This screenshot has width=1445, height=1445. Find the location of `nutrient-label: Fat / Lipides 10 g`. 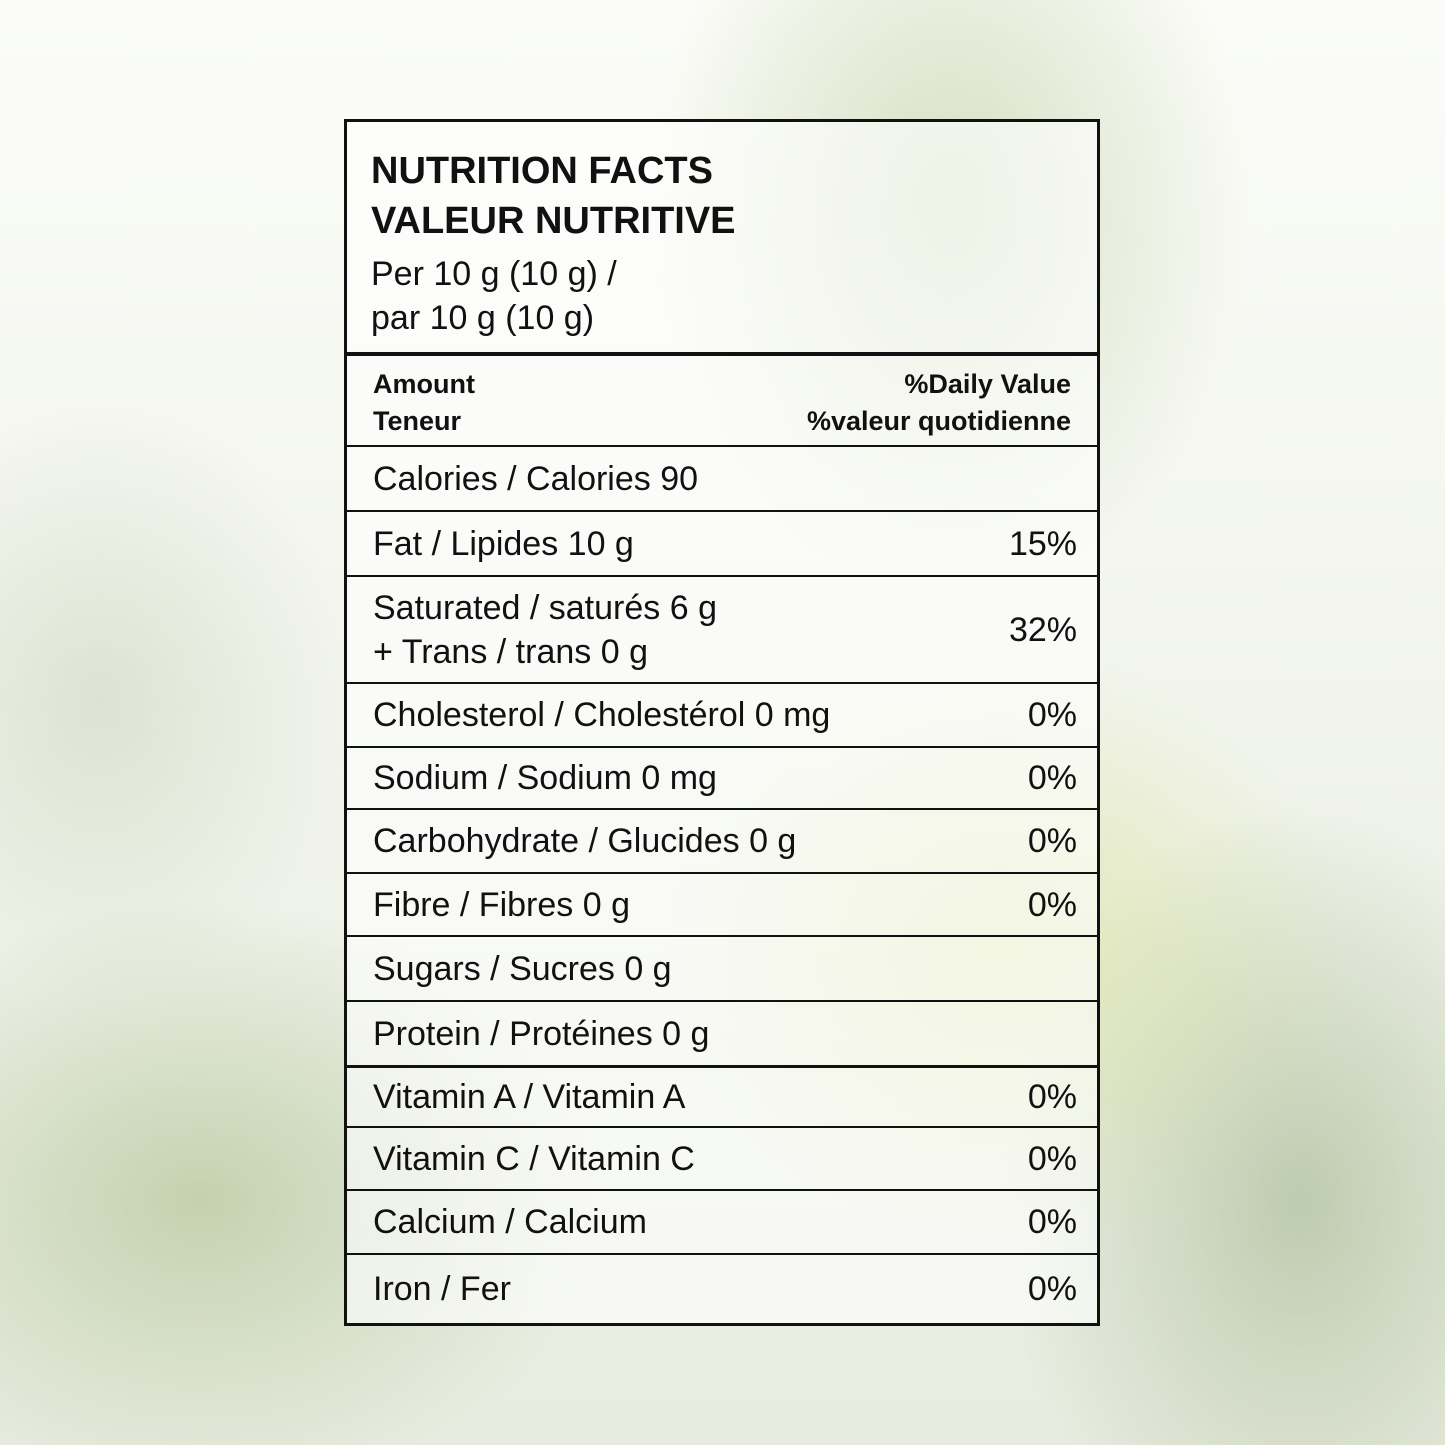

nutrient-label: Fat / Lipides 10 g is located at coordinates (503, 544).